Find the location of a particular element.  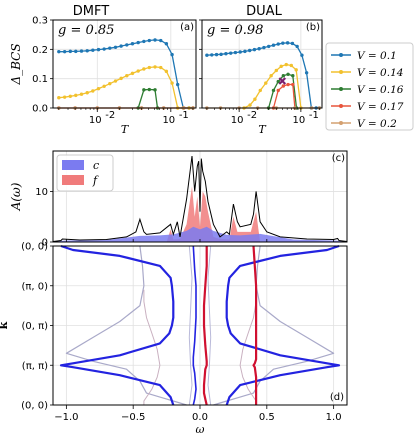

total-spectral-line is located at coordinates (200, 199).